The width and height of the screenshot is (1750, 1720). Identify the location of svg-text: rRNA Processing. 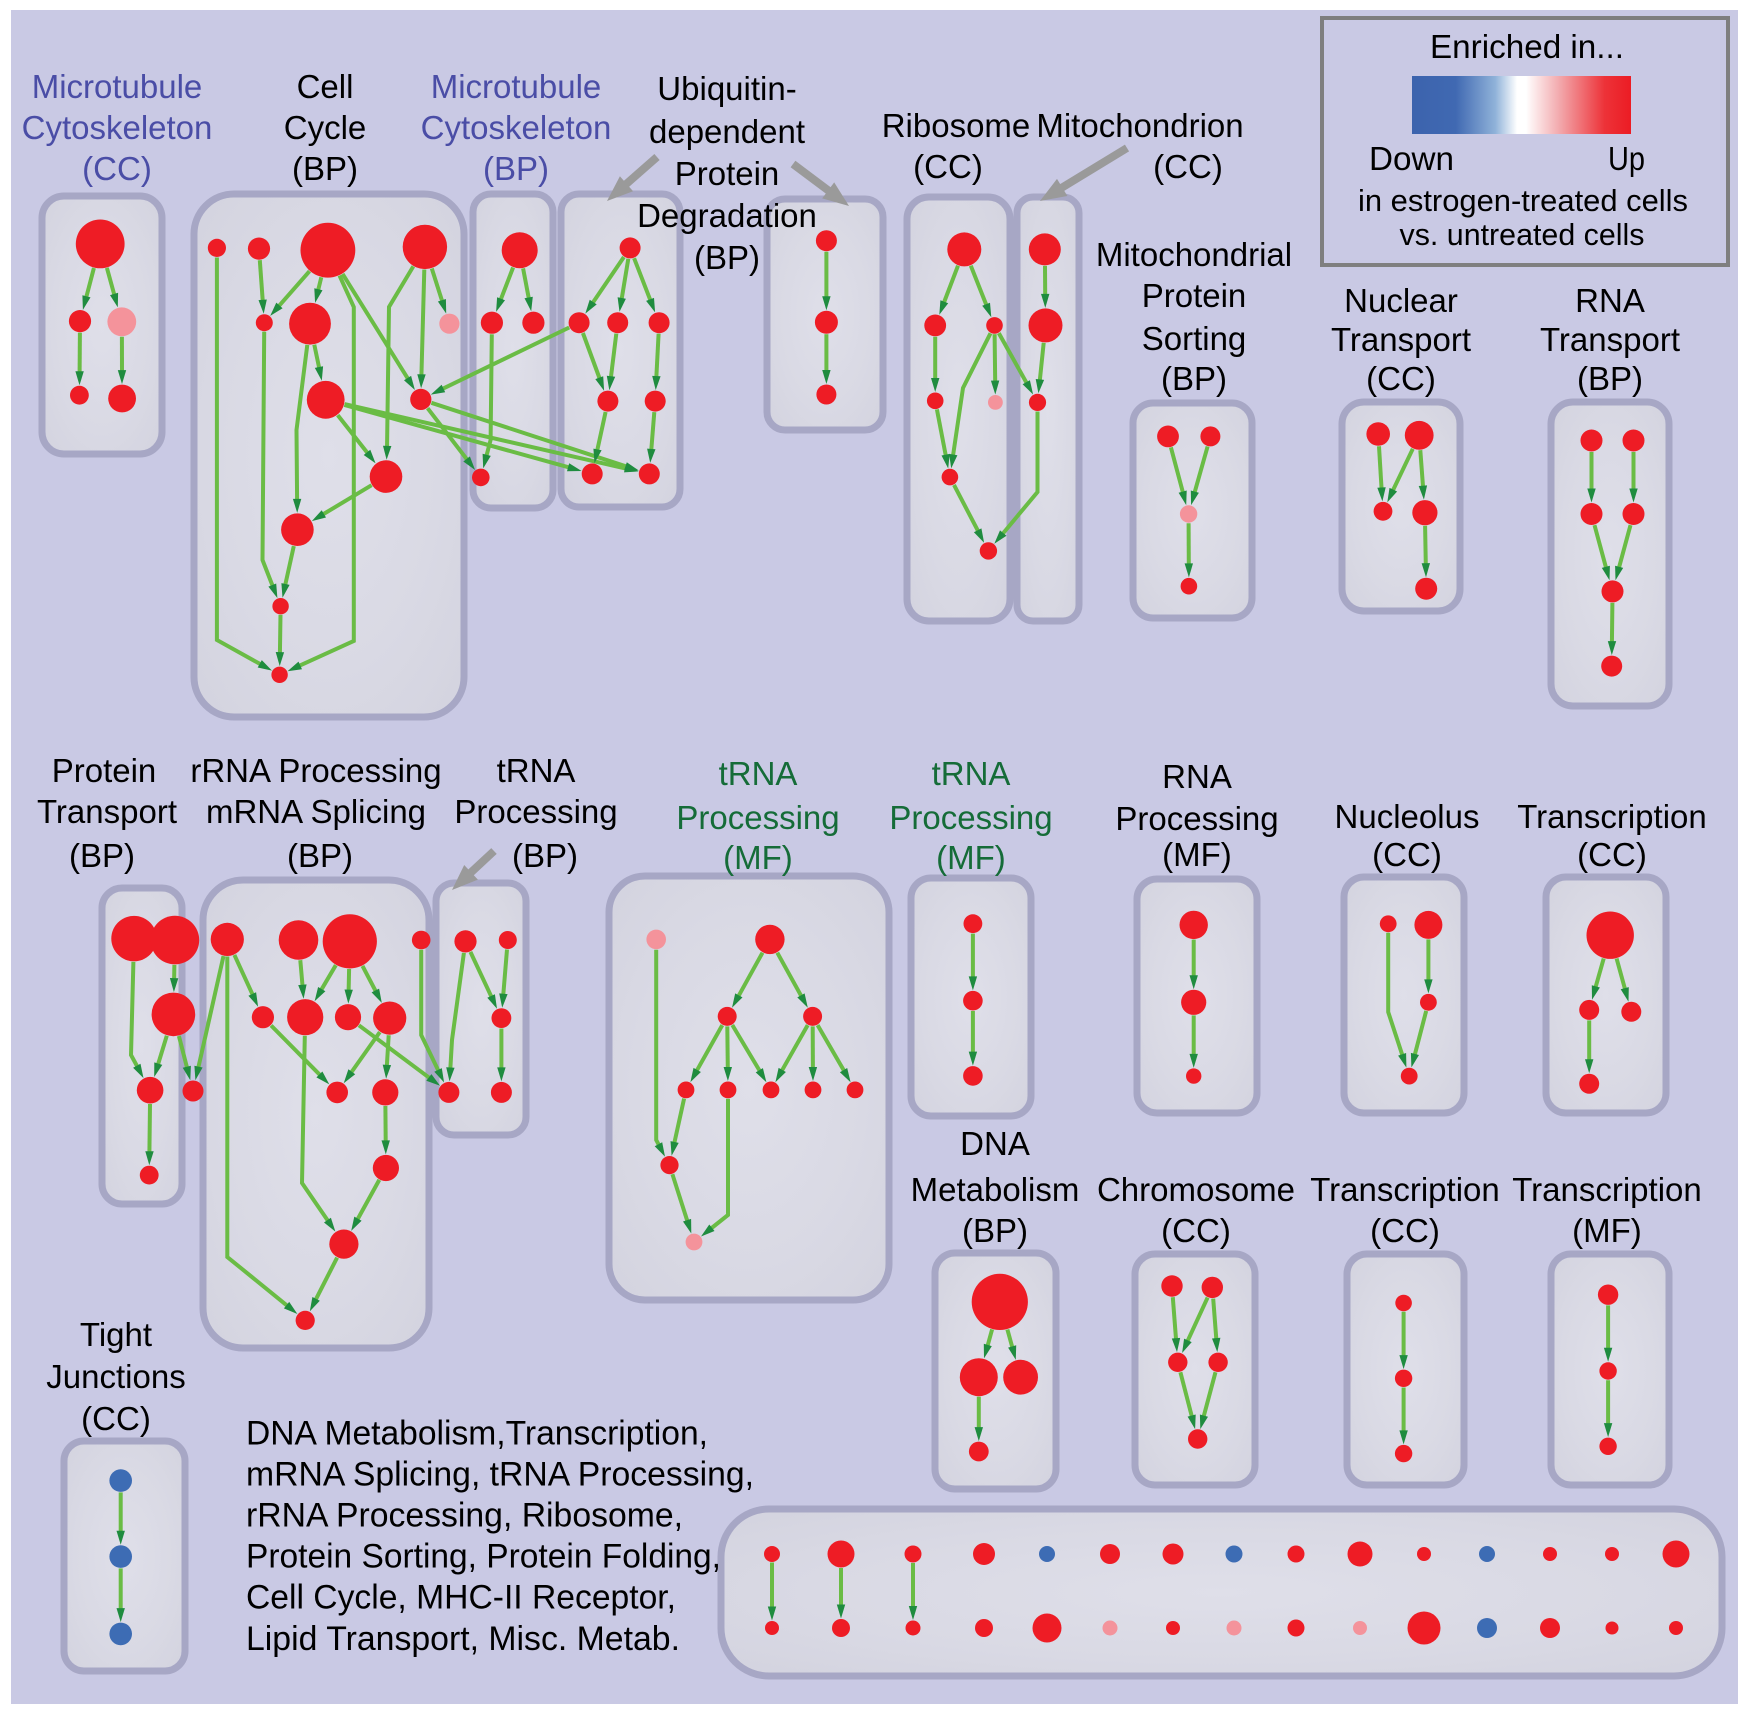
(315, 770).